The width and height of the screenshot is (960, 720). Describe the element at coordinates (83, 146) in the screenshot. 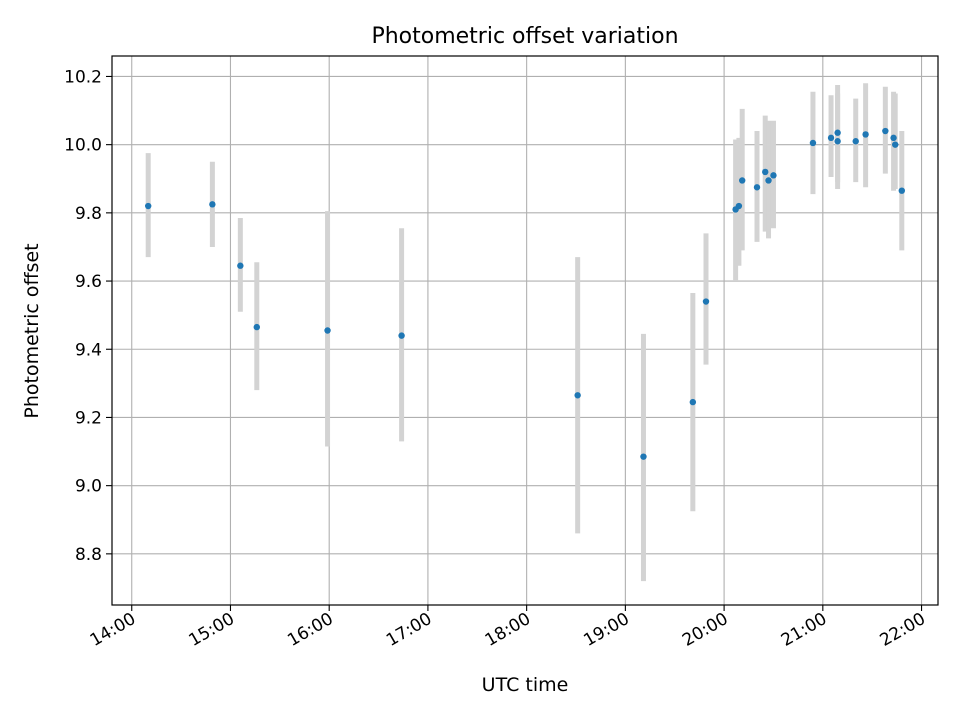

I see `y-tick-label: 10.0` at that location.